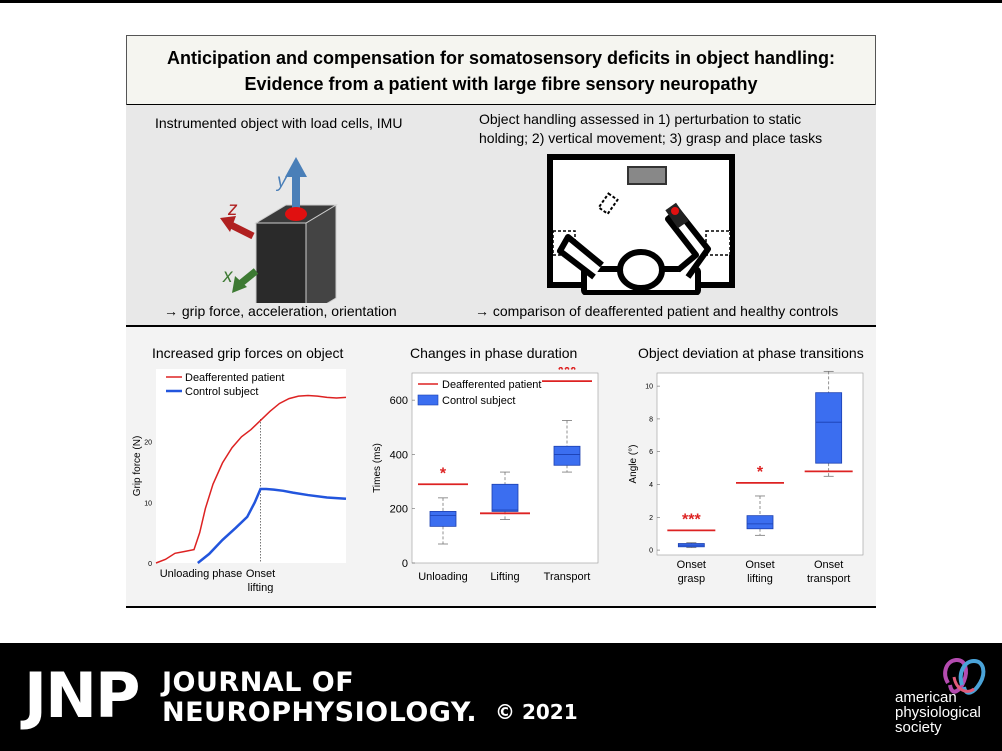  What do you see at coordinates (228, 276) in the screenshot?
I see `x-axis-label: x` at bounding box center [228, 276].